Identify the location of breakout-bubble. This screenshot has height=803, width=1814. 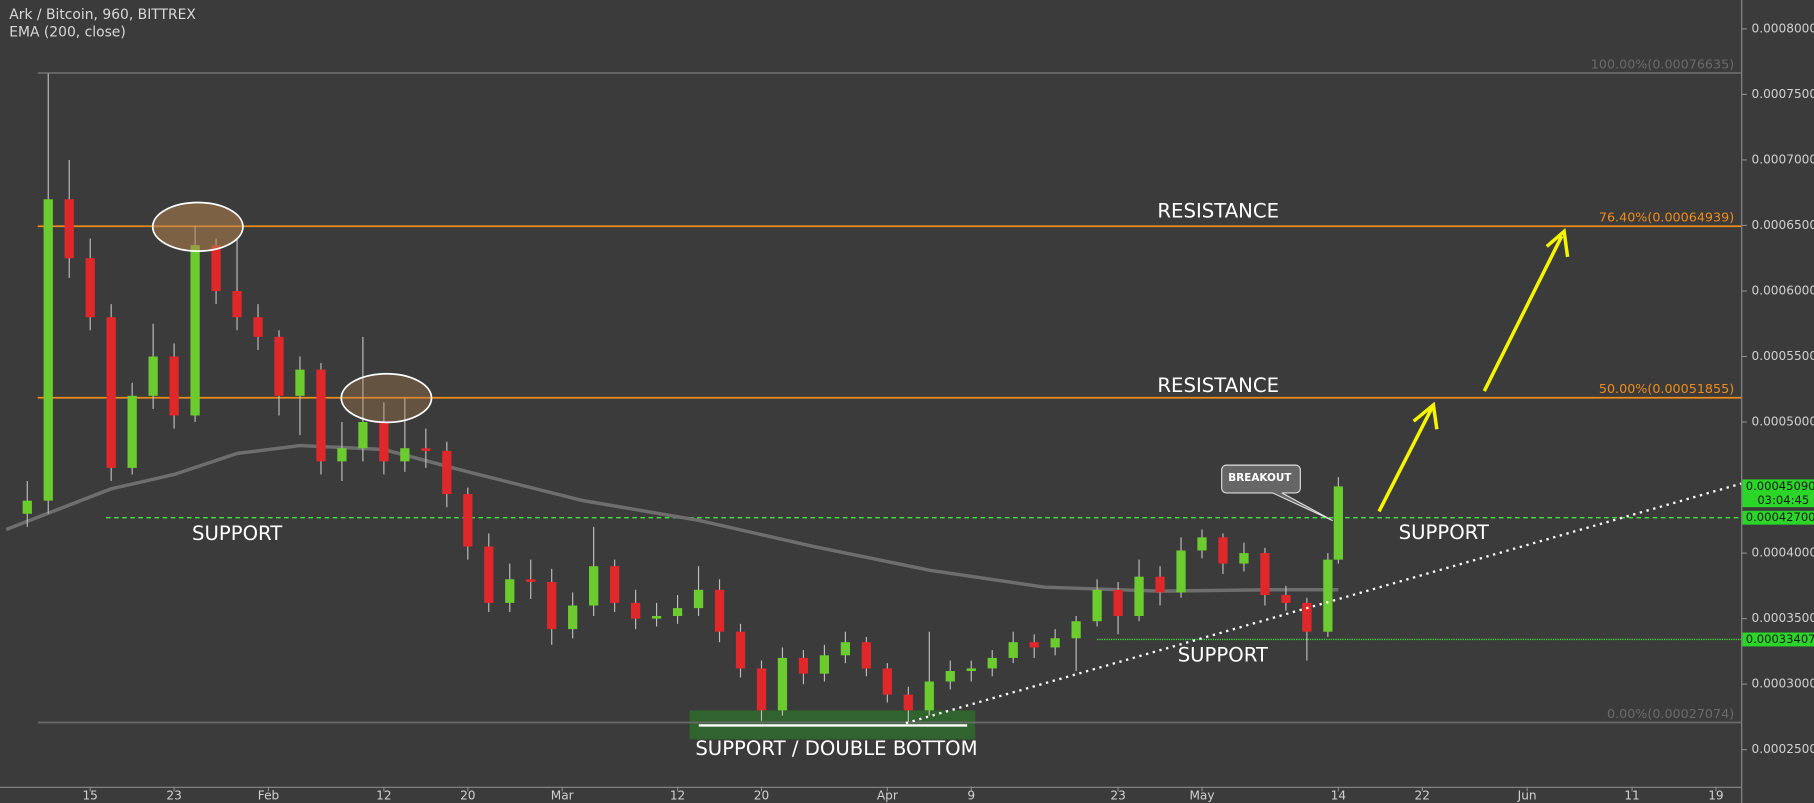
(1277, 493).